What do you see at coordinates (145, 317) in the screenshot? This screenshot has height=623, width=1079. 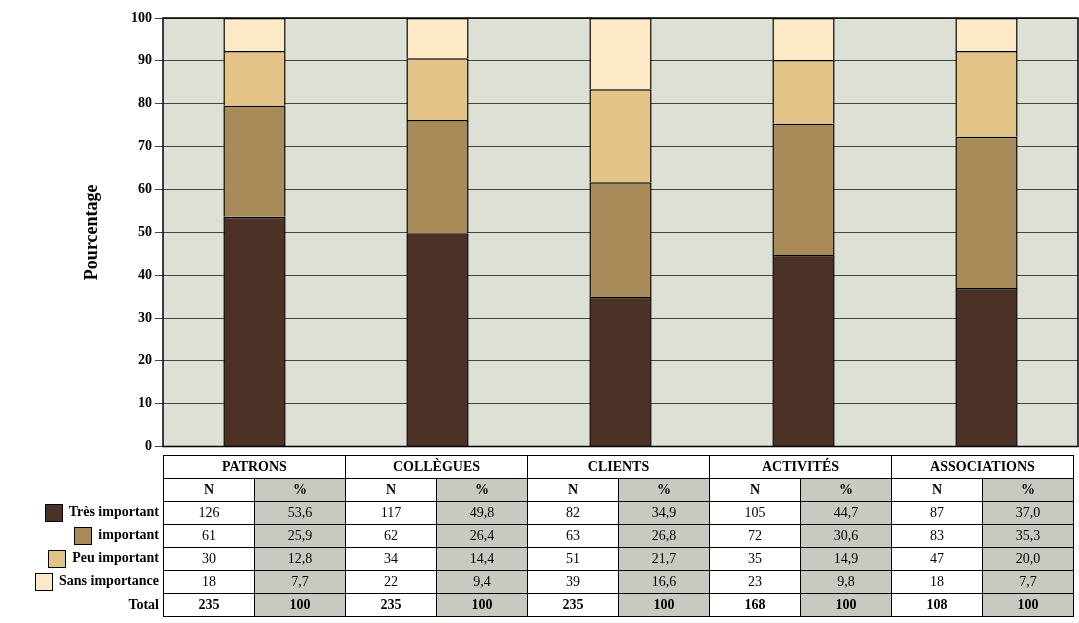 I see `y-tick-label: 30` at bounding box center [145, 317].